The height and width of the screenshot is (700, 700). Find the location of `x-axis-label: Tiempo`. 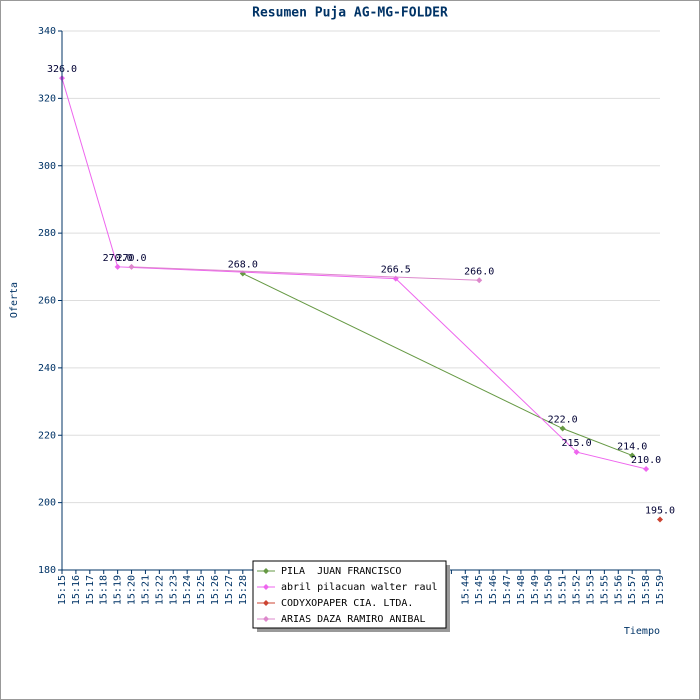

x-axis-label: Tiempo is located at coordinates (642, 631).